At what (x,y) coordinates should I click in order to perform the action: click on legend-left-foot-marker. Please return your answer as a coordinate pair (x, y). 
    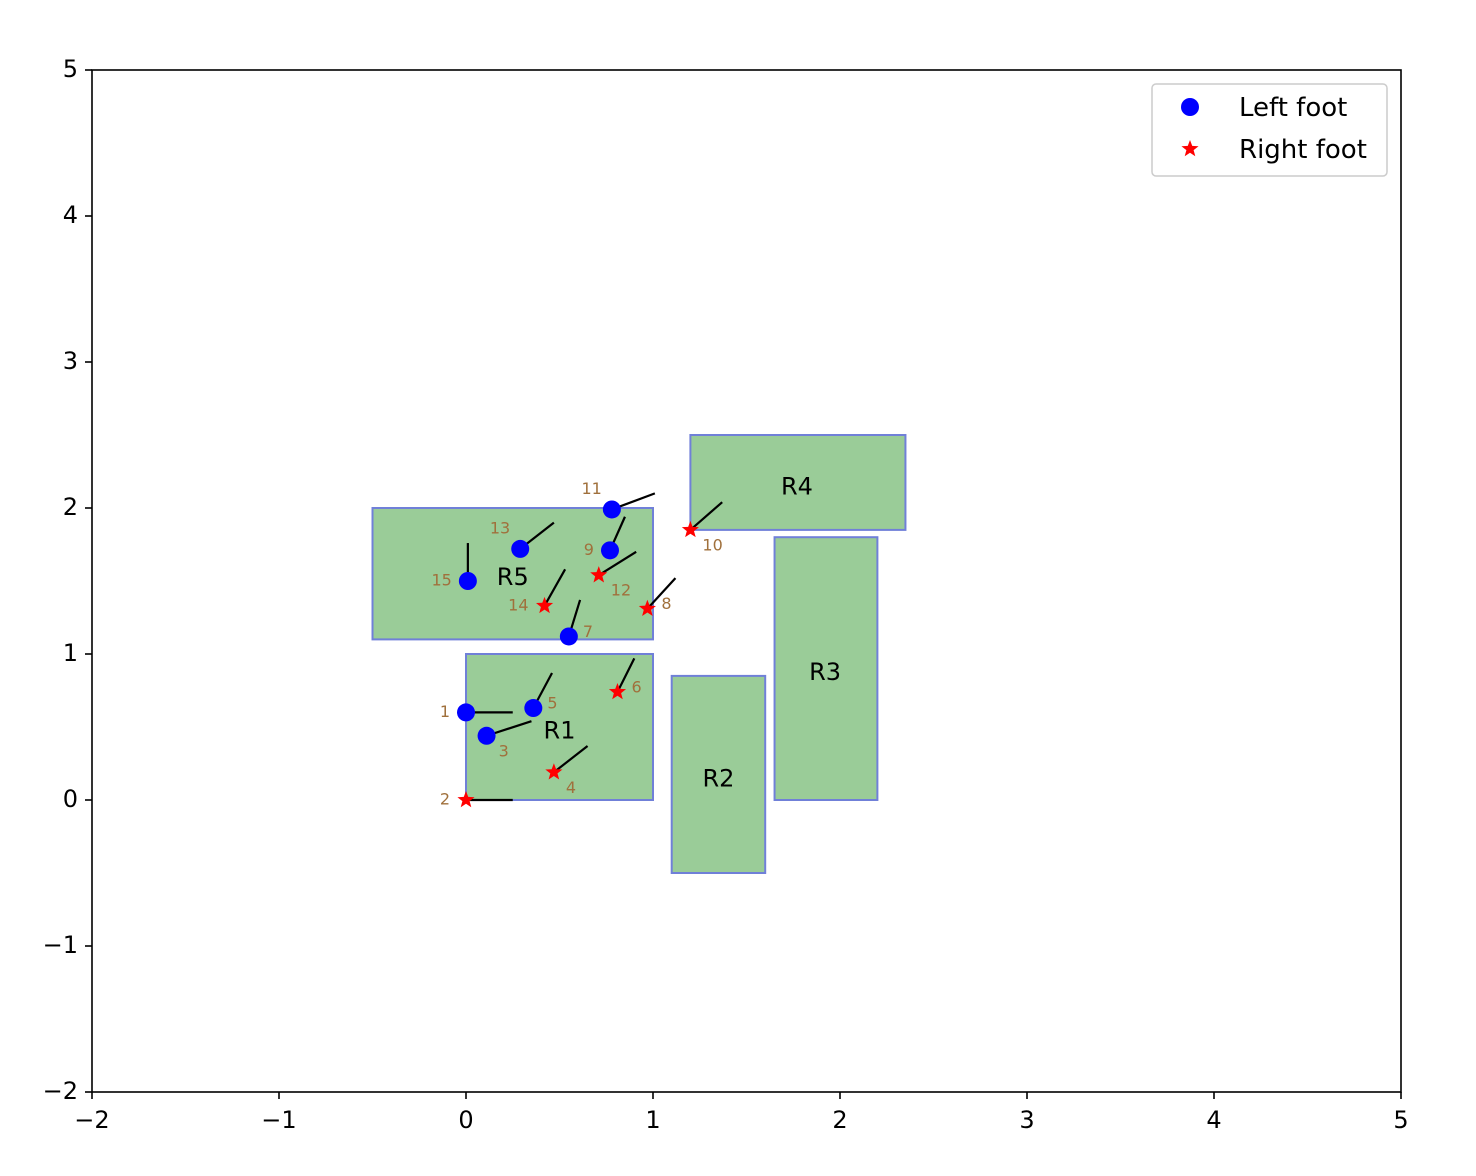
    Looking at the image, I should click on (1190, 107).